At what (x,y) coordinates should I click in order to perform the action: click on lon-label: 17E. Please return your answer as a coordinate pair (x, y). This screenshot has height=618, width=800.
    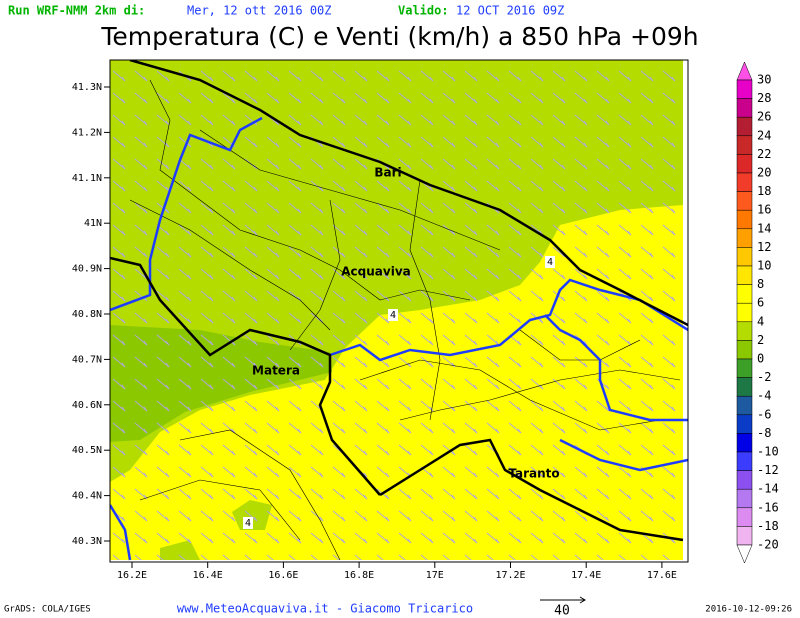
    Looking at the image, I should click on (435, 575).